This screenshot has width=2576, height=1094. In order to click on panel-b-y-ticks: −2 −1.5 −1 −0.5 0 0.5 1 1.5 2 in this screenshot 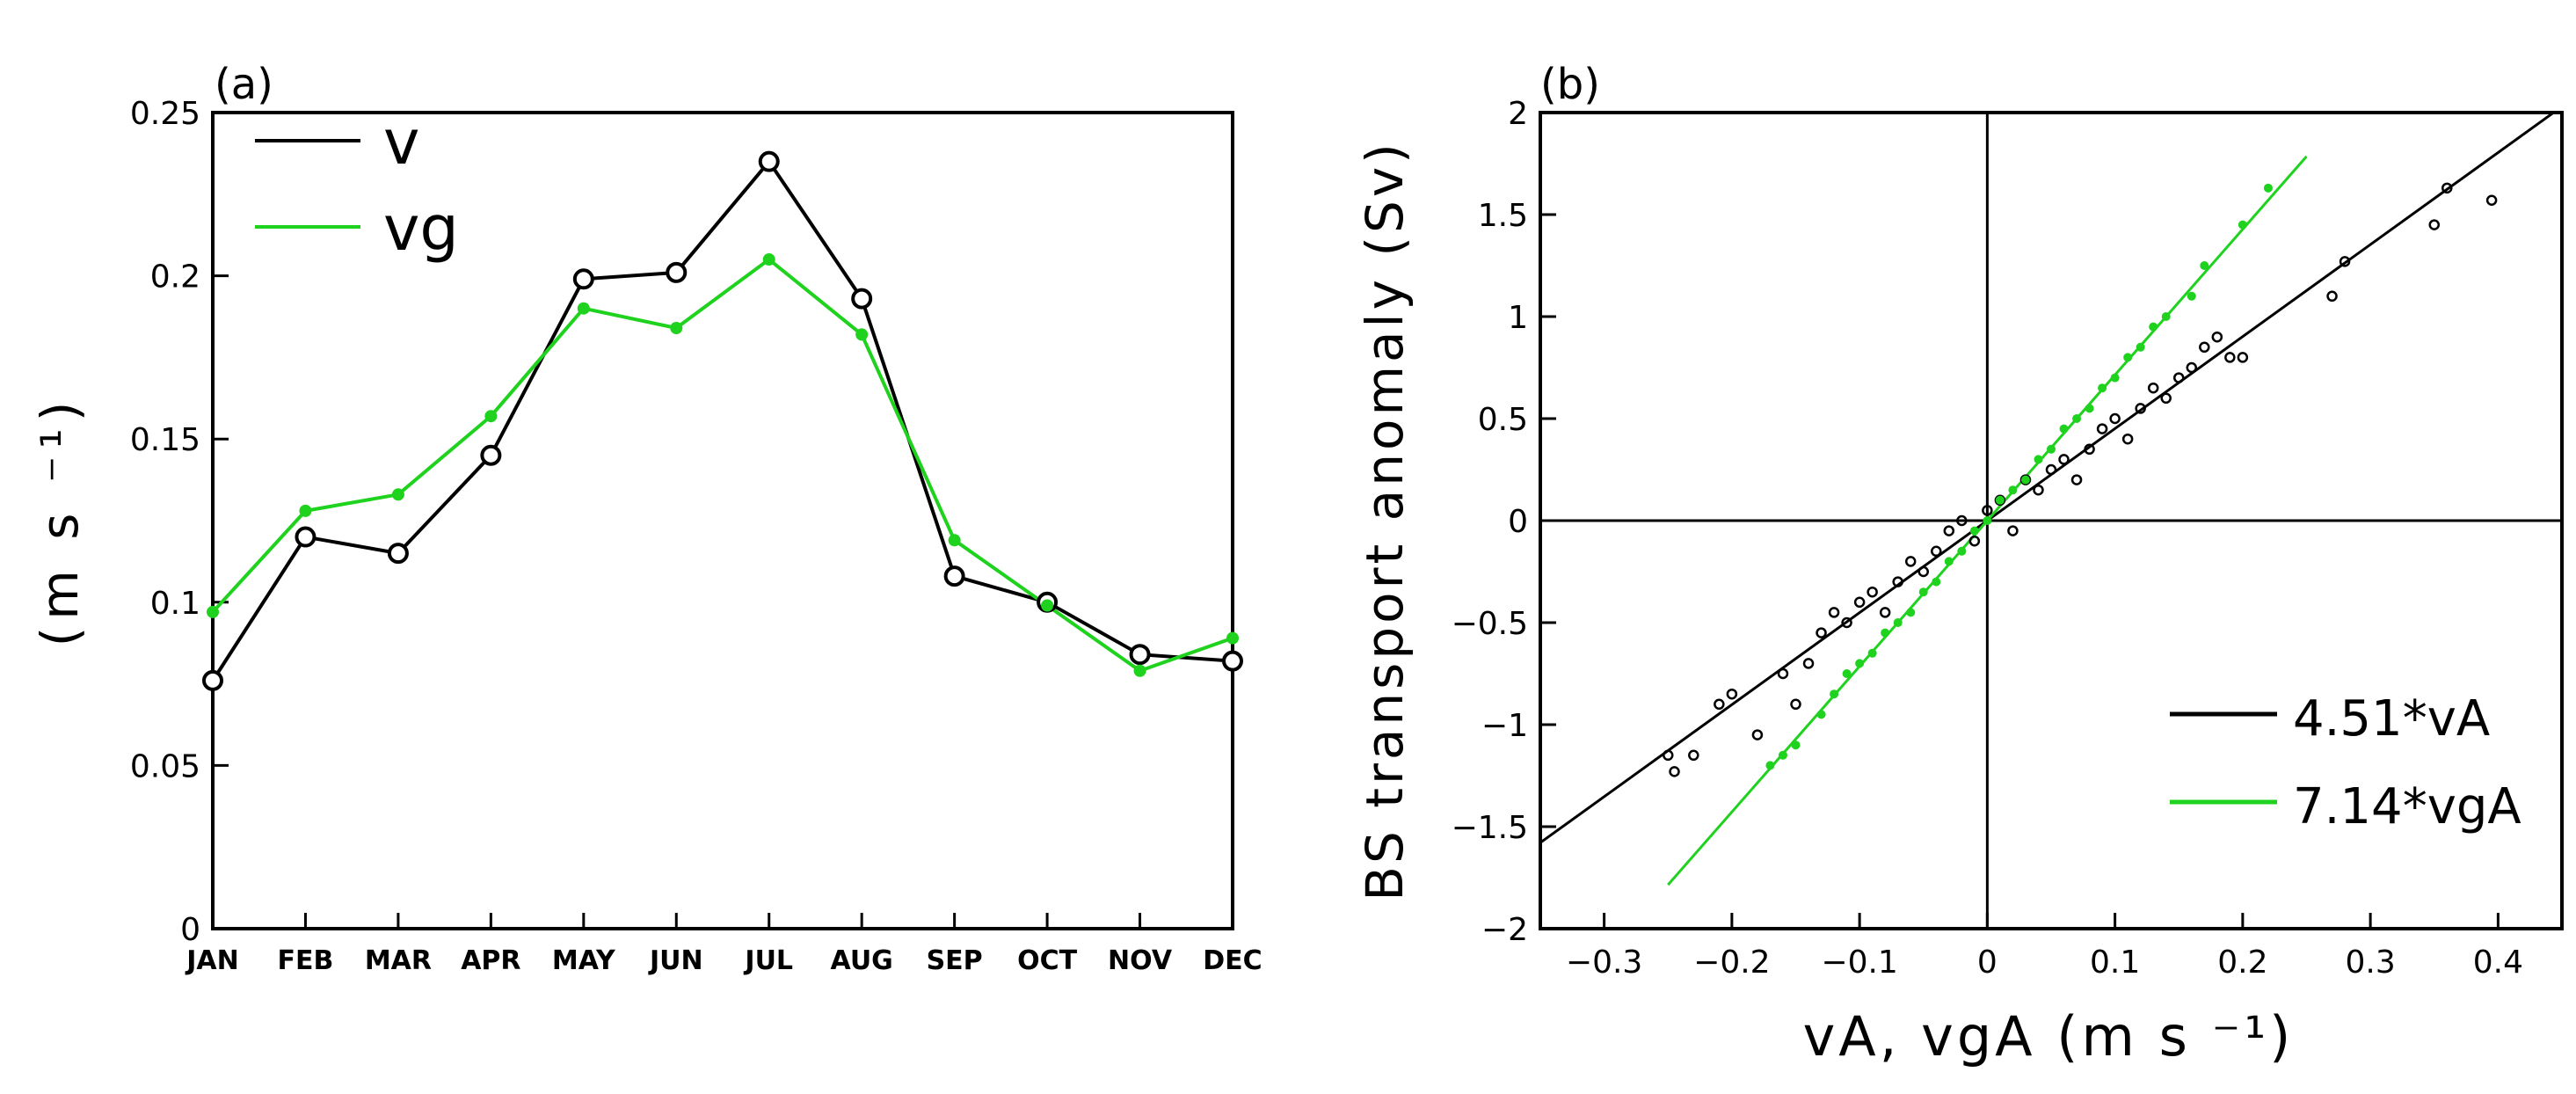, I will do `click(1504, 522)`.